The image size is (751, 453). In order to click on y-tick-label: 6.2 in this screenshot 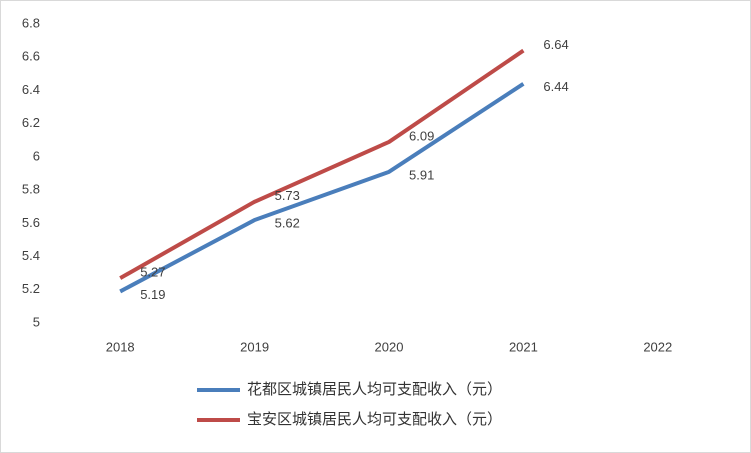, I will do `click(31, 122)`.